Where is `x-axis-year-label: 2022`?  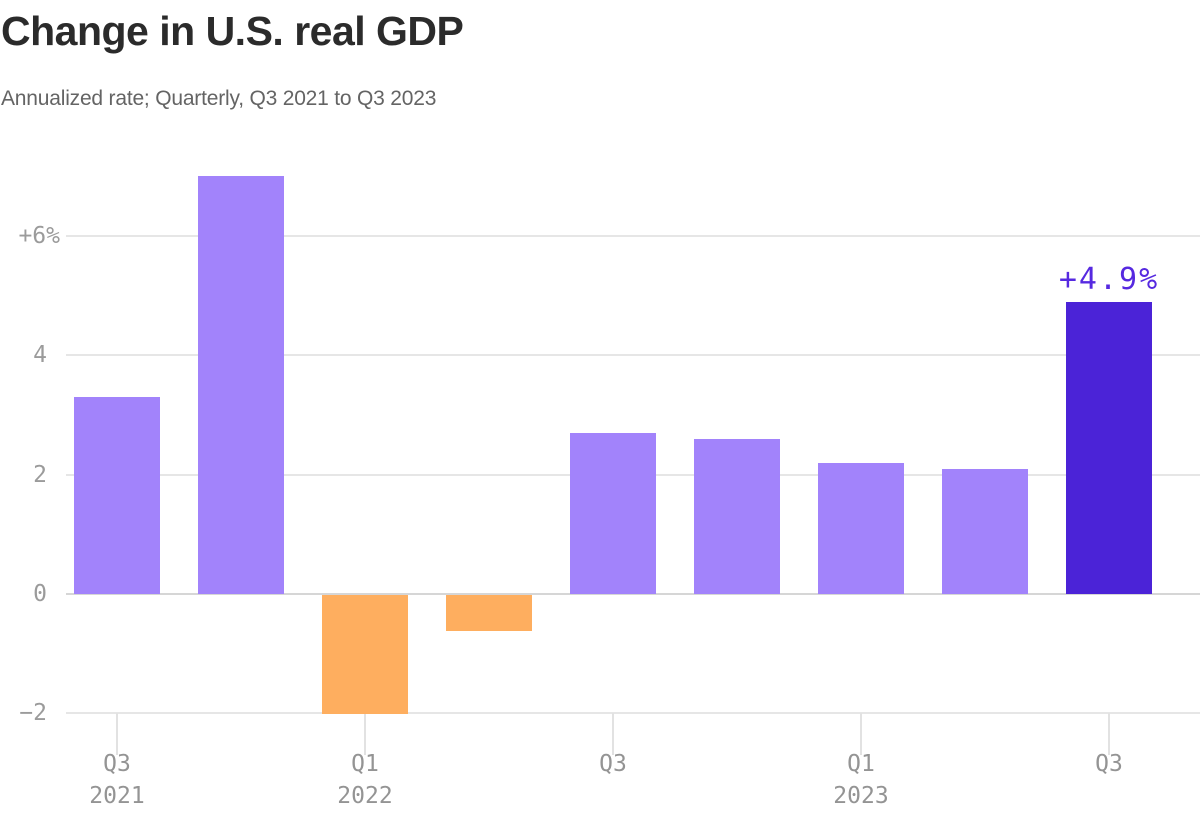
x-axis-year-label: 2022 is located at coordinates (365, 796).